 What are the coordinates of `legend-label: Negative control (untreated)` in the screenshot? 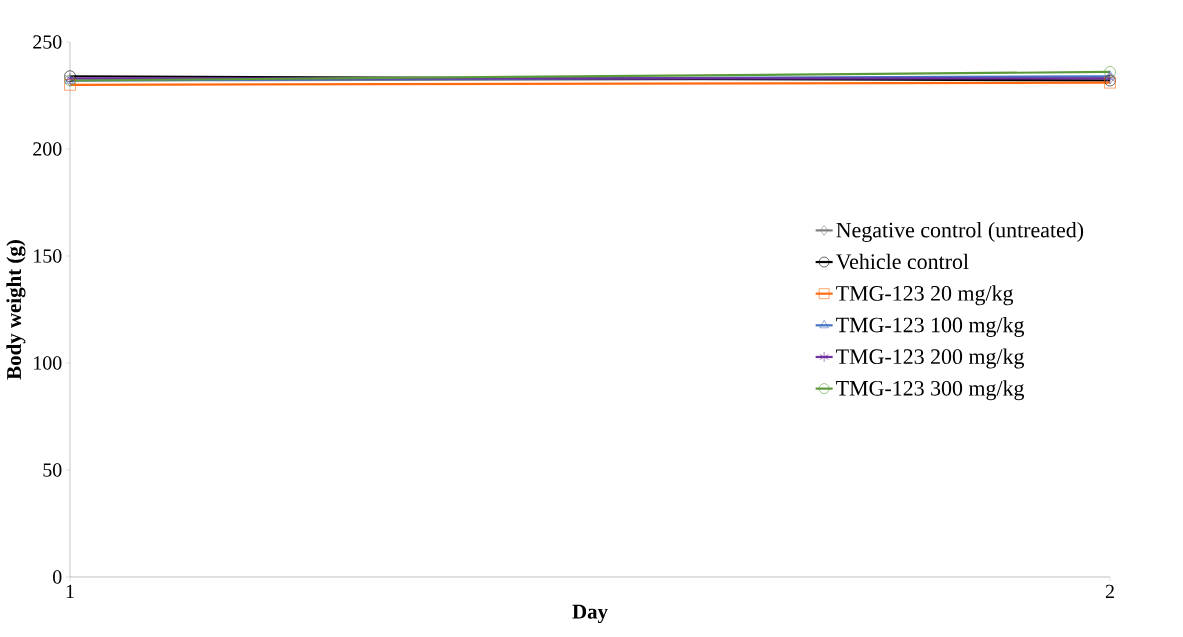 It's located at (960, 232).